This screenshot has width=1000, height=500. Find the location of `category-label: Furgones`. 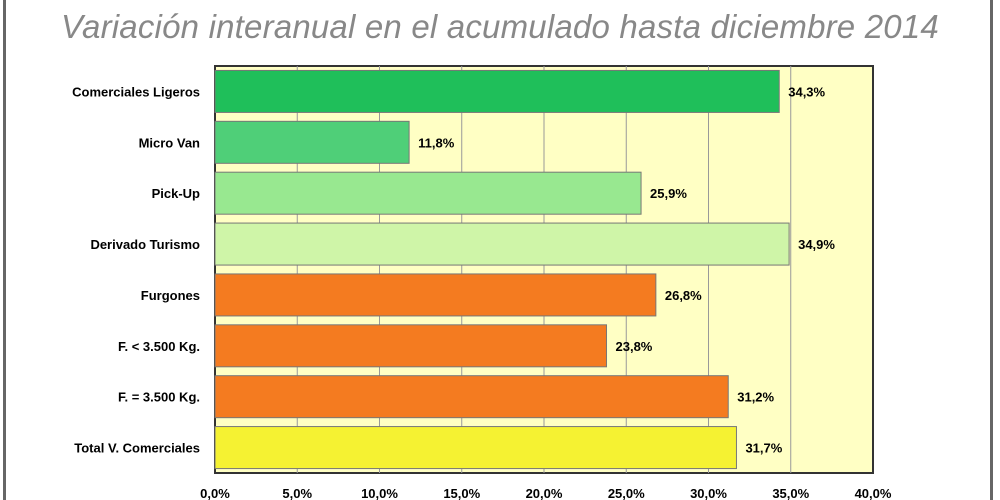

category-label: Furgones is located at coordinates (170, 295).